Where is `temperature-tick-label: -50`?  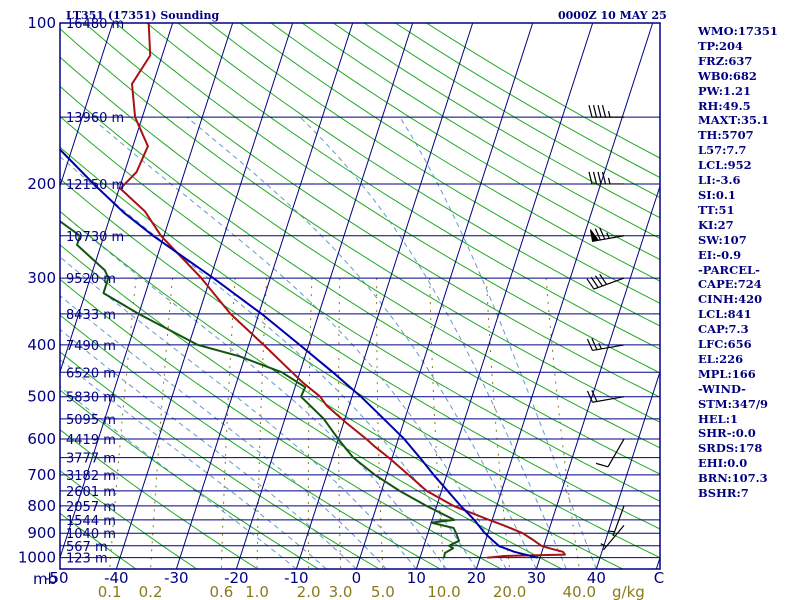 temperature-tick-label: -50 is located at coordinates (56, 578).